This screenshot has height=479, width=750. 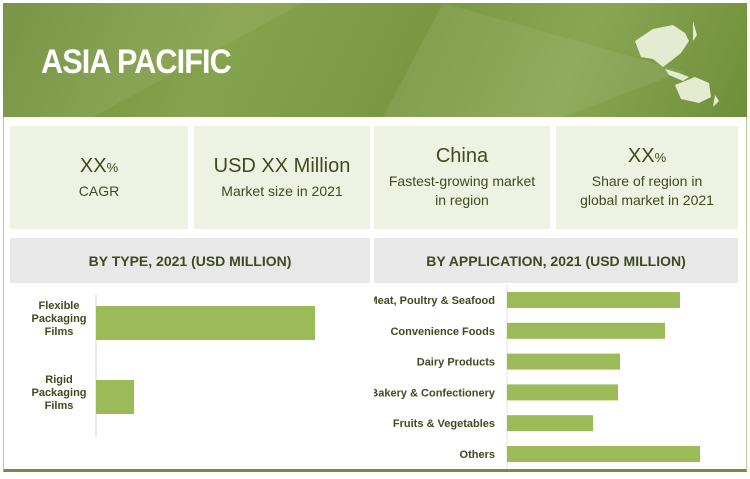 What do you see at coordinates (456, 363) in the screenshot?
I see `category-label: Dairy Products` at bounding box center [456, 363].